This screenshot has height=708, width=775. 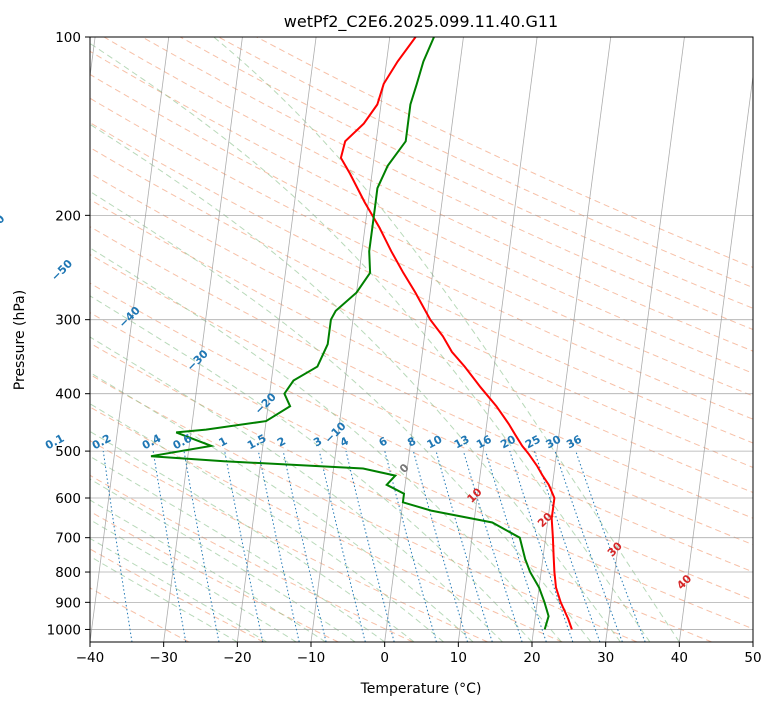 I want to click on x-axis-label: Temperature (°C), so click(x=421, y=689).